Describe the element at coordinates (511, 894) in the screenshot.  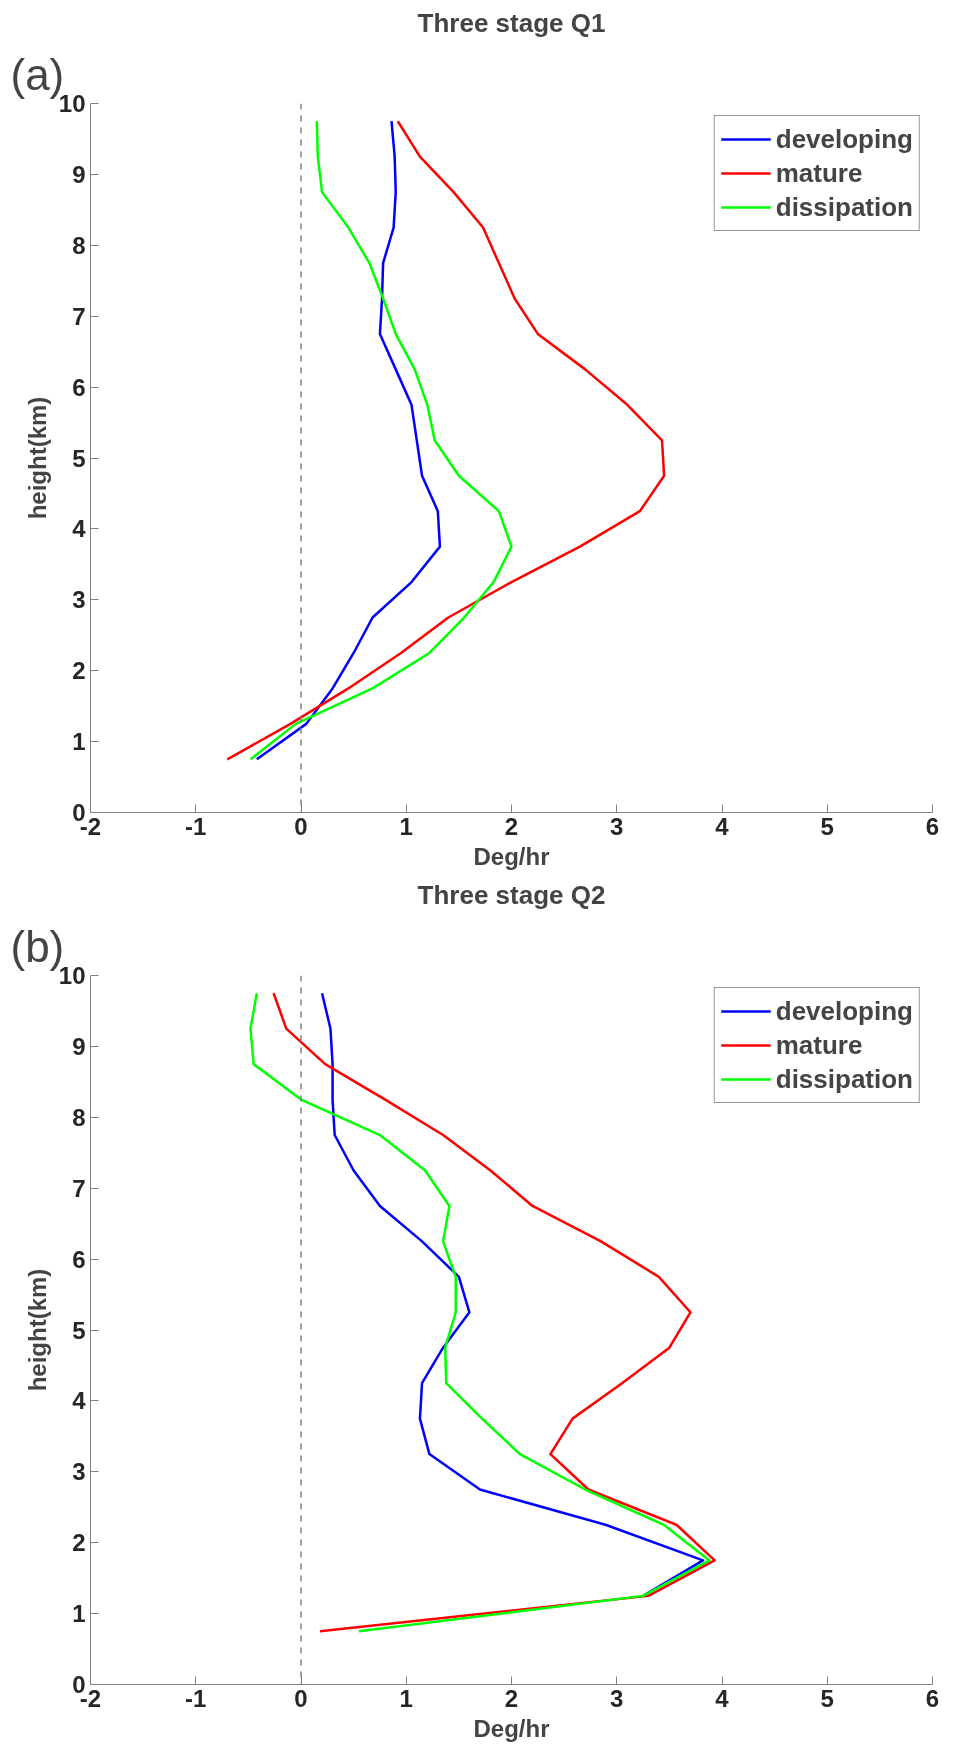
I see `chart-title: Three stage Q2` at that location.